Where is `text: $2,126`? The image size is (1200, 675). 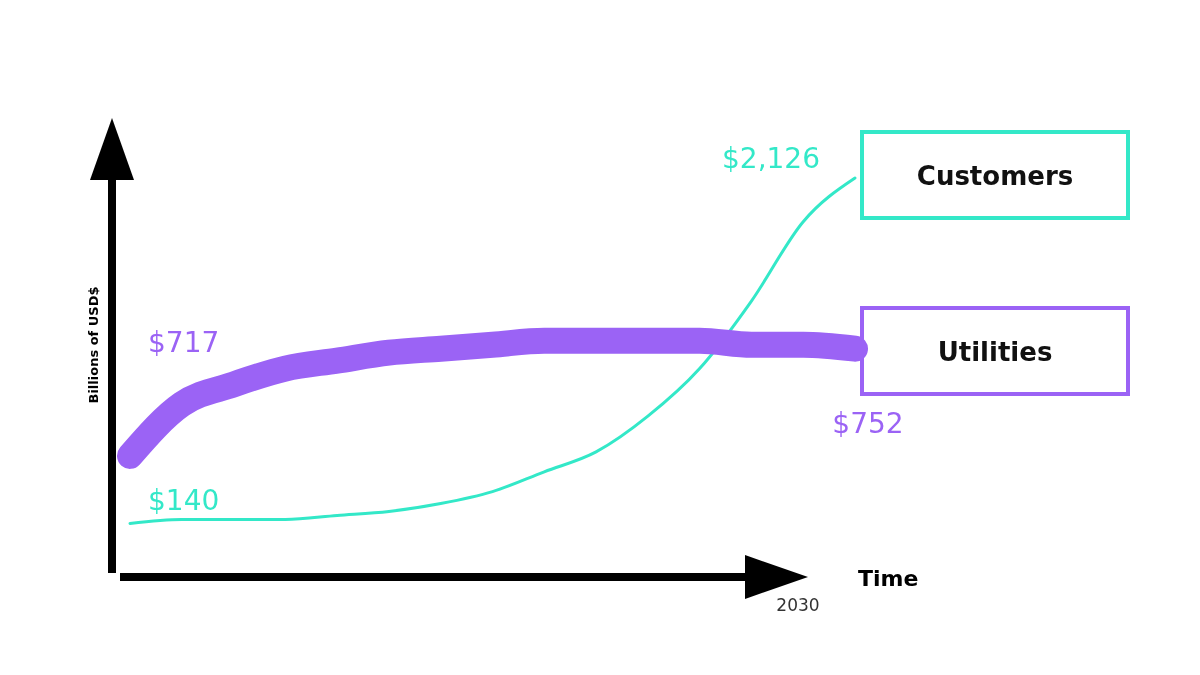 text: $2,126 is located at coordinates (771, 158).